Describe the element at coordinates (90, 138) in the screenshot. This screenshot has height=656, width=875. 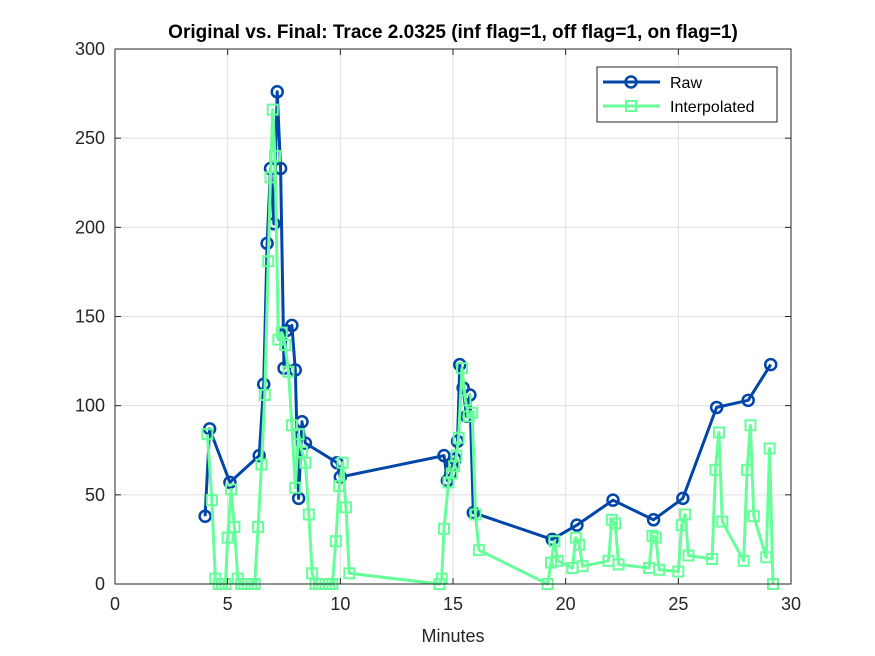
I see `y-tick-label: 250` at that location.